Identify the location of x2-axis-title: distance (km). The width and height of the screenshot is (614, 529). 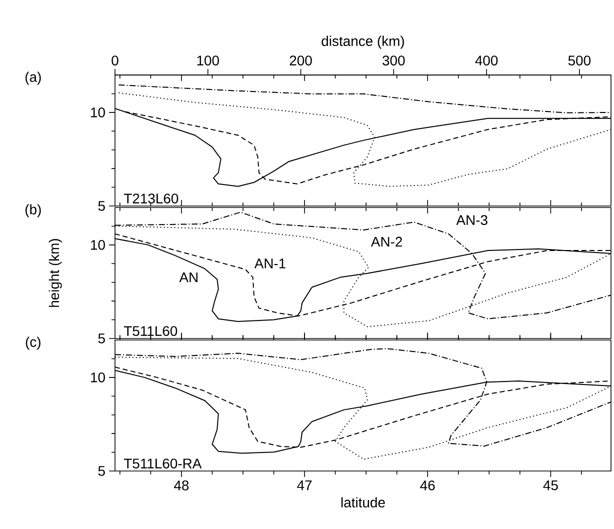
(363, 42).